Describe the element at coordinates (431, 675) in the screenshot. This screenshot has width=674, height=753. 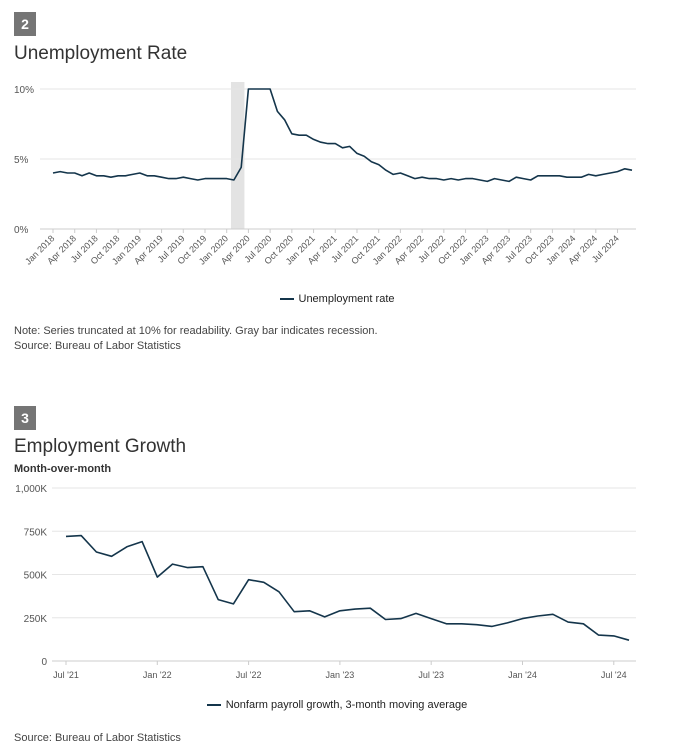
I see `x-tick-label: Jul '23` at that location.